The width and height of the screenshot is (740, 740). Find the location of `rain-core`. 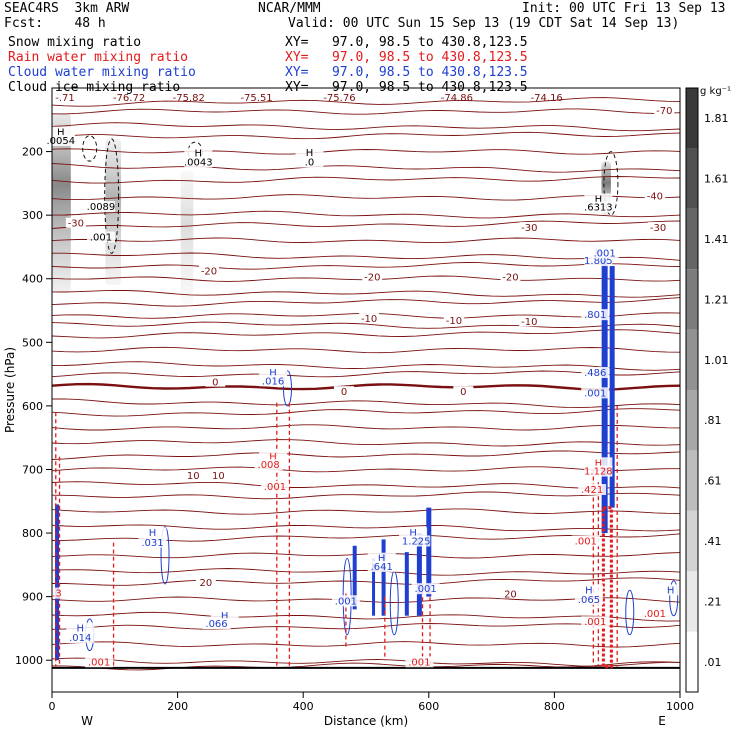

rain-core is located at coordinates (607, 587).